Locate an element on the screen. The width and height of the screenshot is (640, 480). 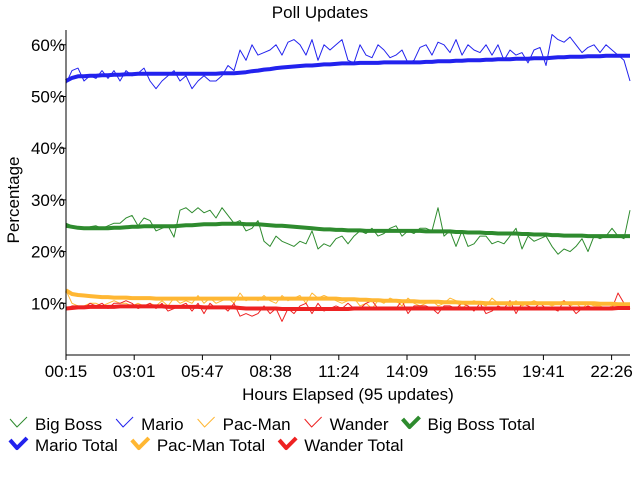
y-tick-label: 40% is located at coordinates (48, 148).